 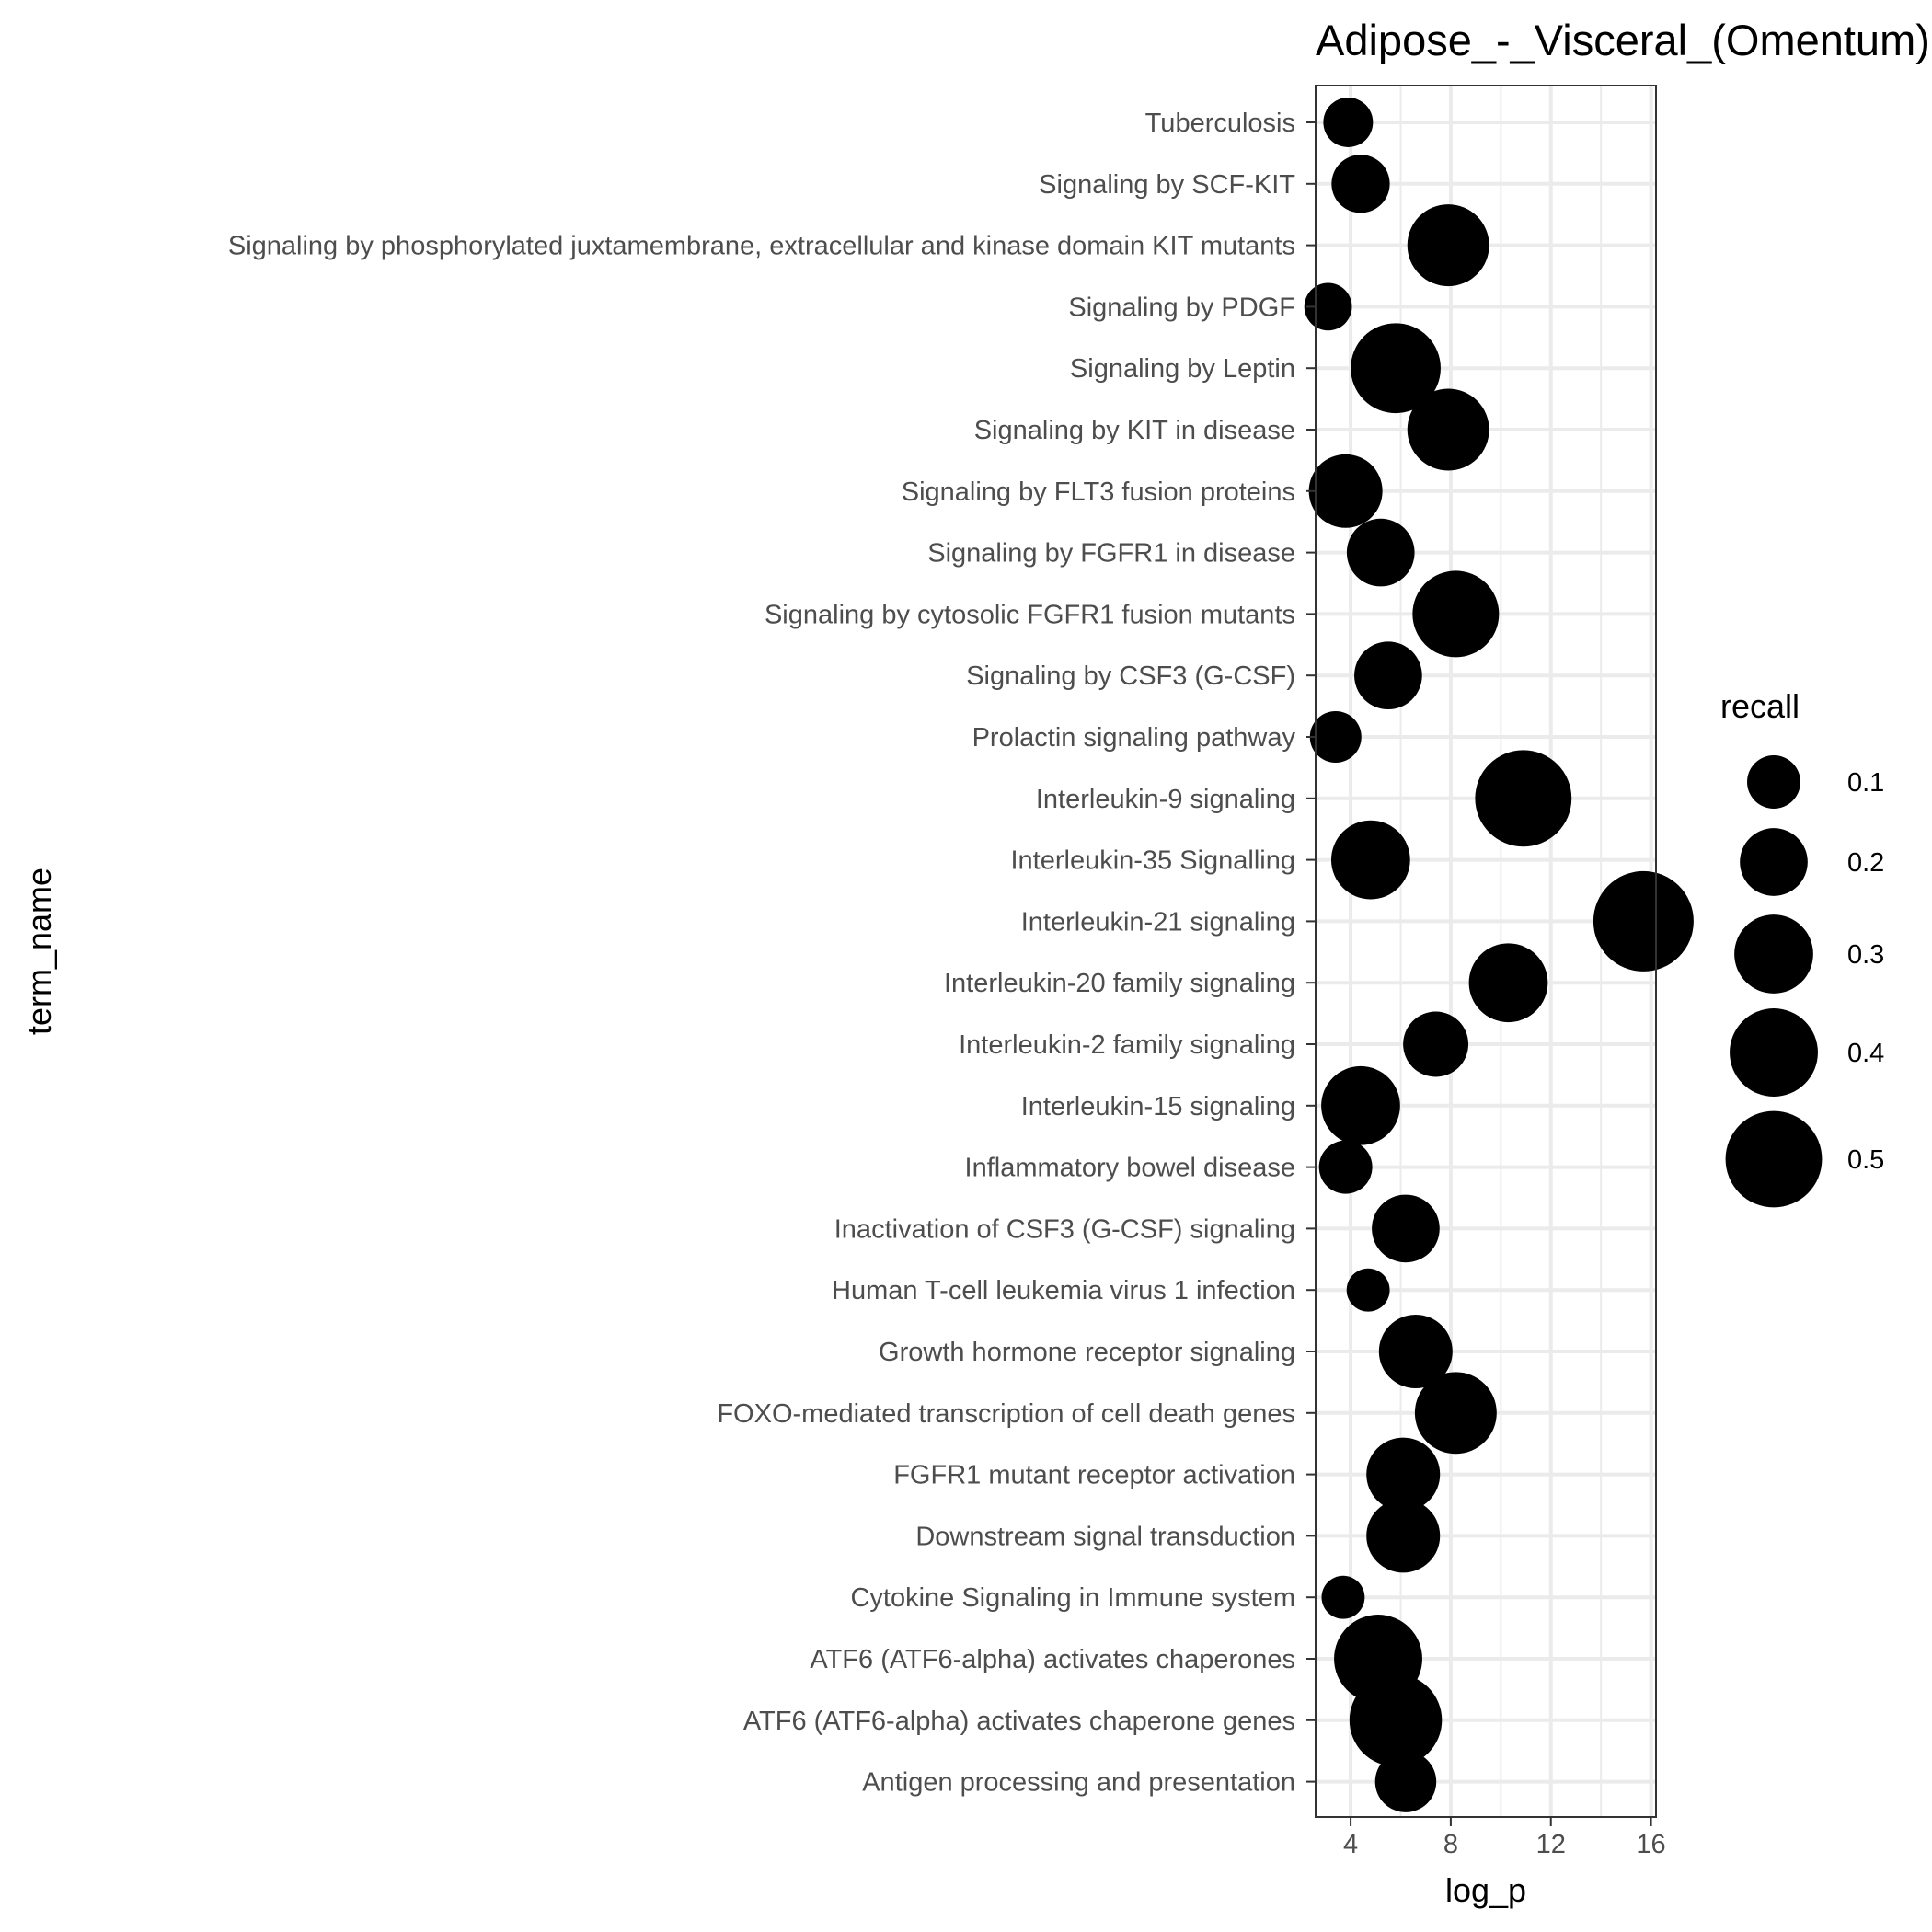 What do you see at coordinates (1485, 1890) in the screenshot?
I see `x-axis-title: log_p` at bounding box center [1485, 1890].